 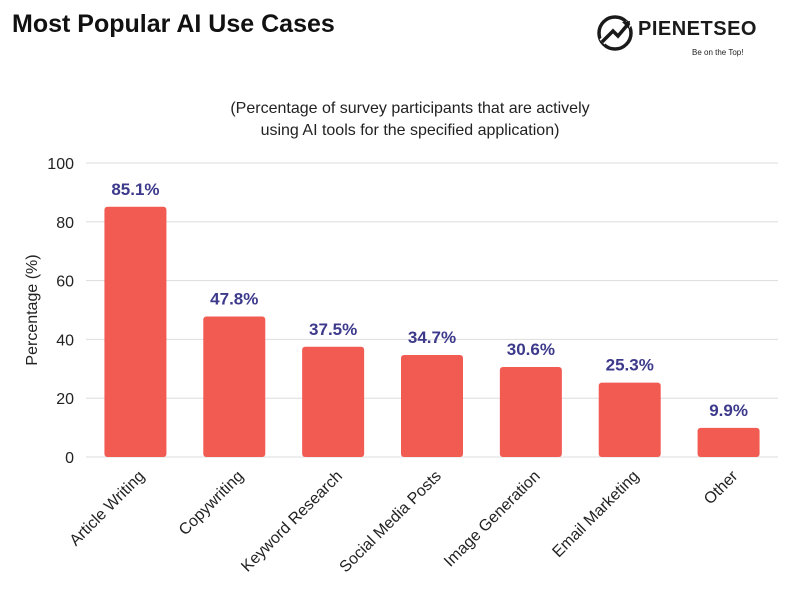 I want to click on data-label: 37.5%, so click(x=333, y=329).